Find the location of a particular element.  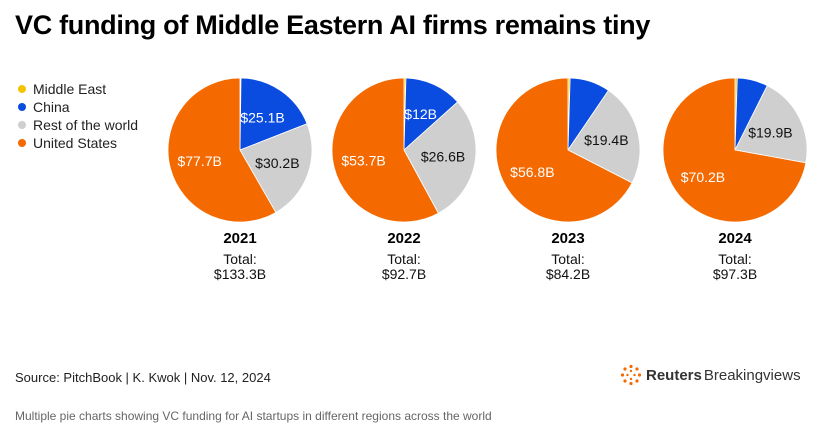

pie-year-label: 2021 is located at coordinates (240, 238).